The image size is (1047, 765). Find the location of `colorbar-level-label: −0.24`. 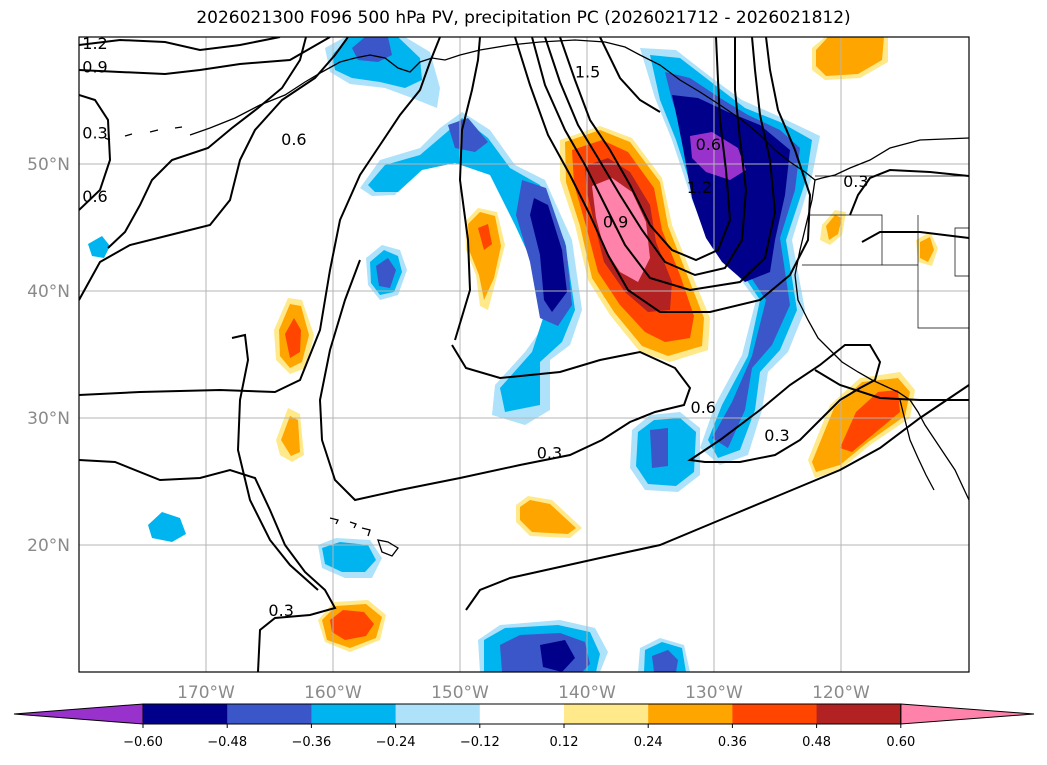

colorbar-level-label: −0.24 is located at coordinates (396, 742).